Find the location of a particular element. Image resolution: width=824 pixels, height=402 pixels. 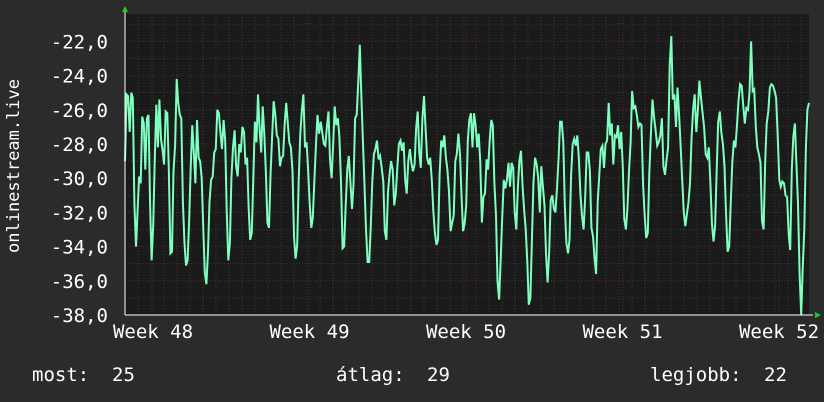

x-axis-ticks: Week 48 Week 49 Week 50 Week 51 Week 52 is located at coordinates (466, 332).